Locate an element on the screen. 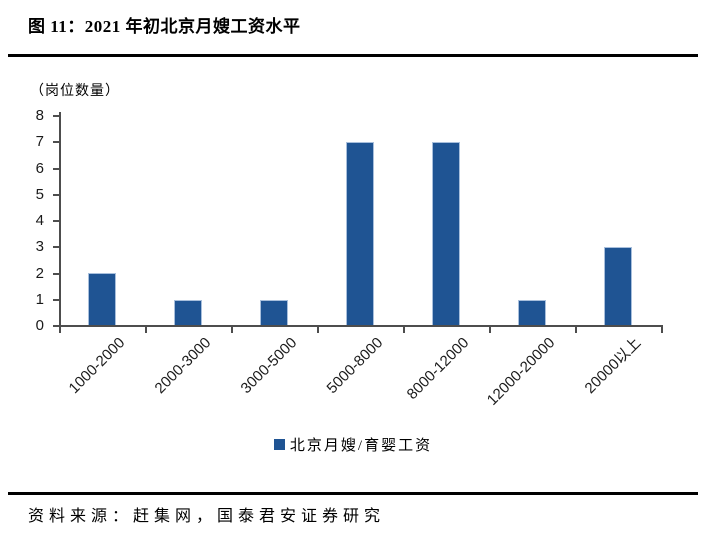 Image resolution: width=706 pixels, height=542 pixels. legend-label: 北京月嫂/育婴工资 is located at coordinates (361, 446).